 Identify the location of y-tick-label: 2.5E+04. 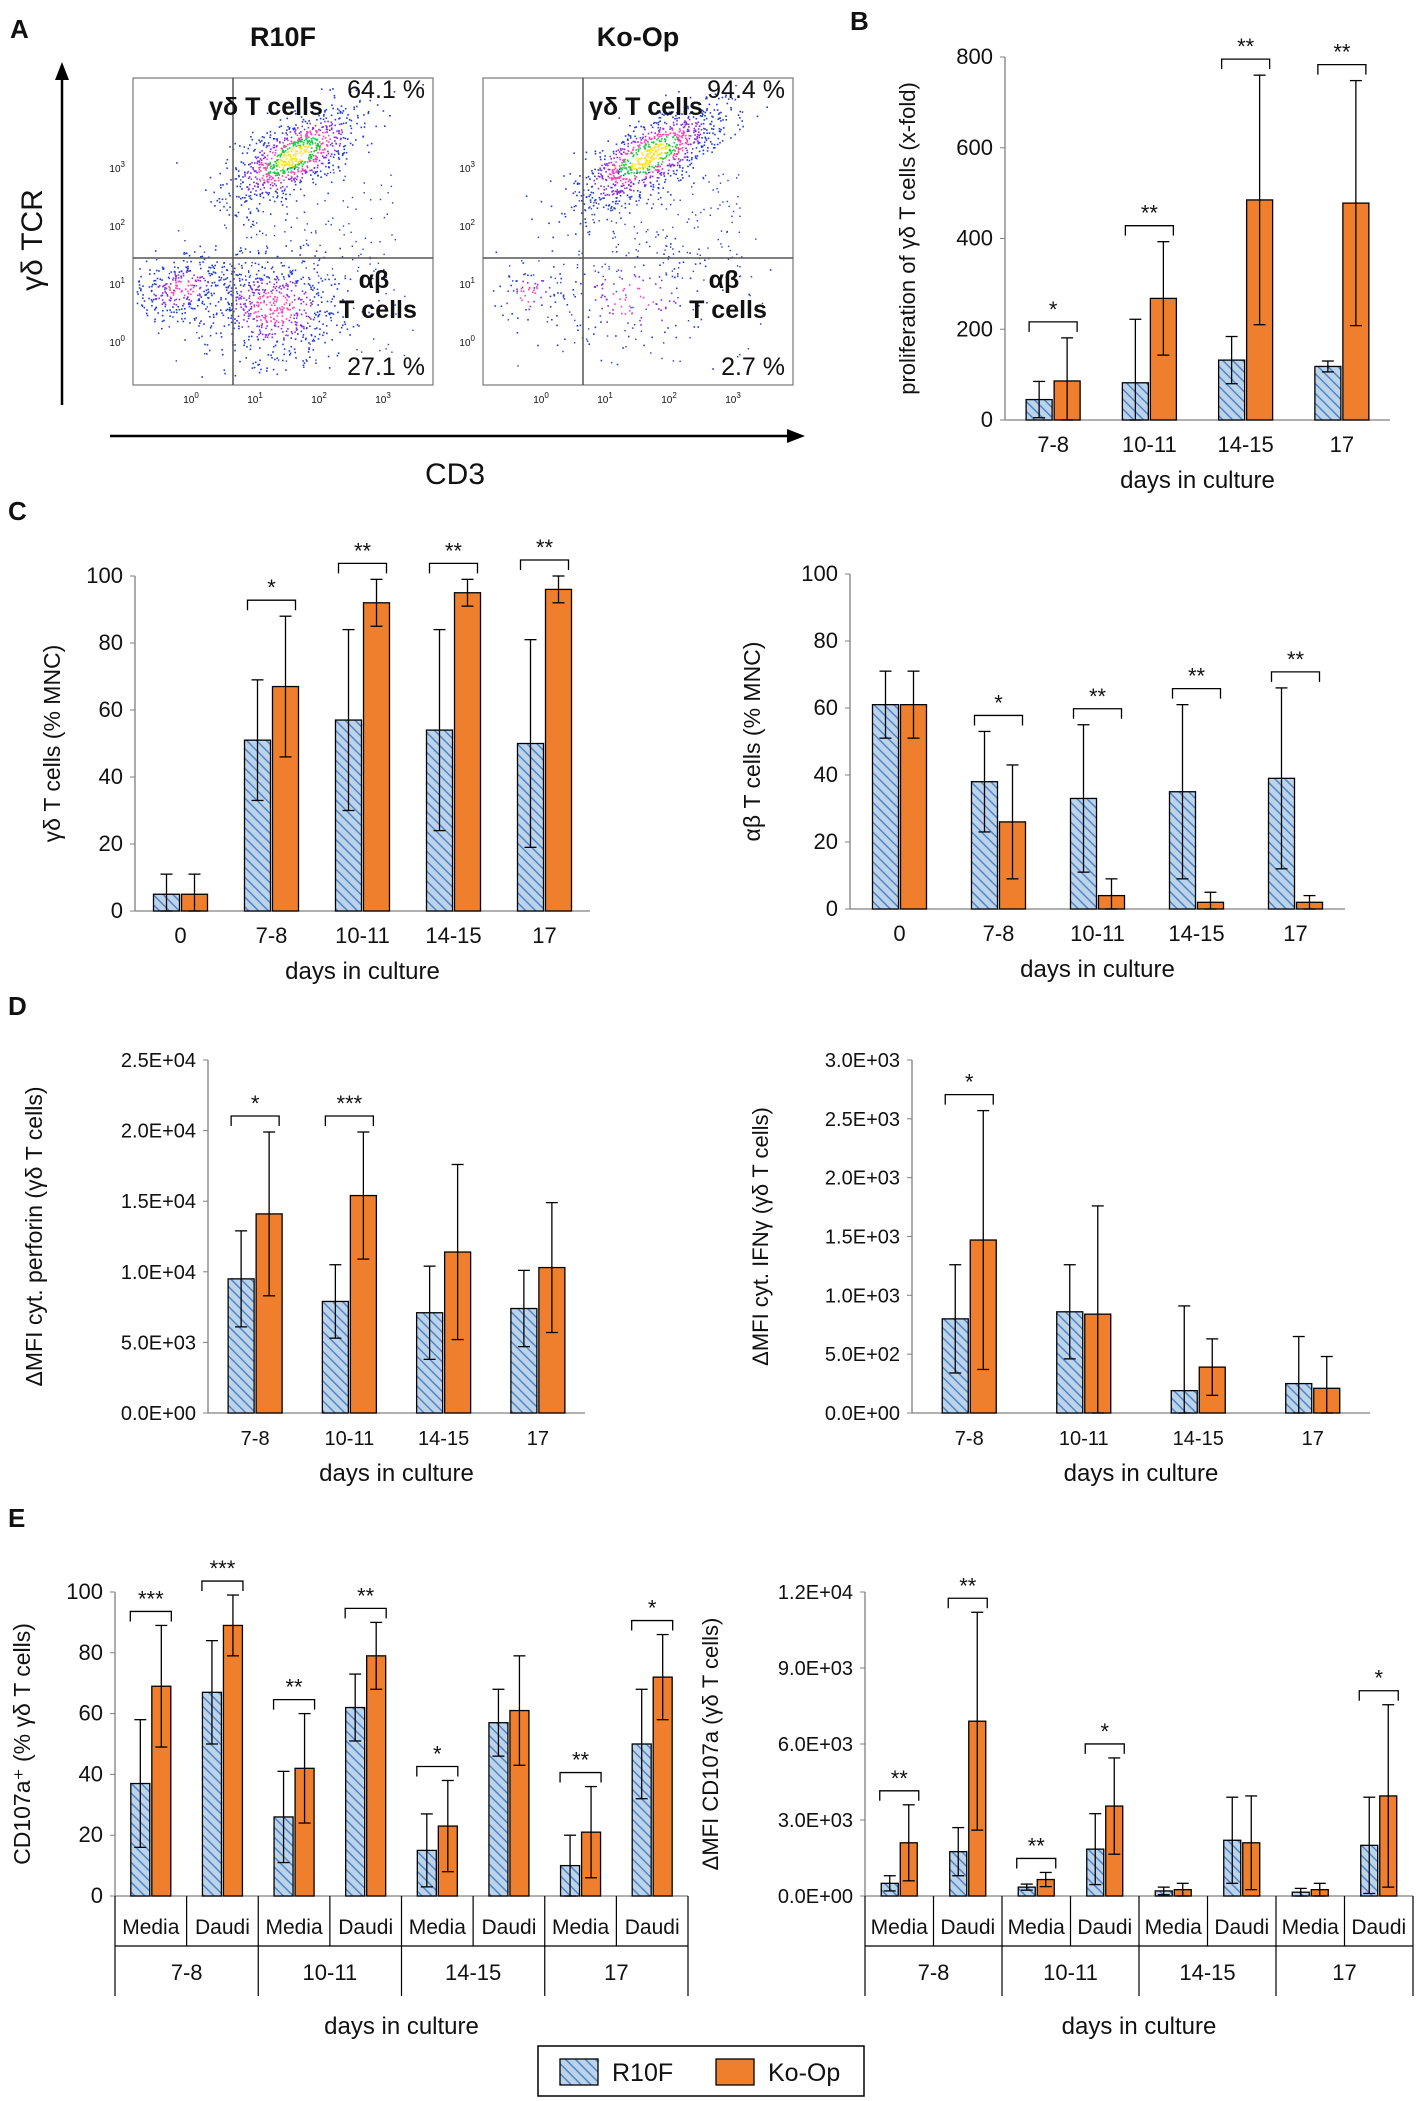
(158, 1061).